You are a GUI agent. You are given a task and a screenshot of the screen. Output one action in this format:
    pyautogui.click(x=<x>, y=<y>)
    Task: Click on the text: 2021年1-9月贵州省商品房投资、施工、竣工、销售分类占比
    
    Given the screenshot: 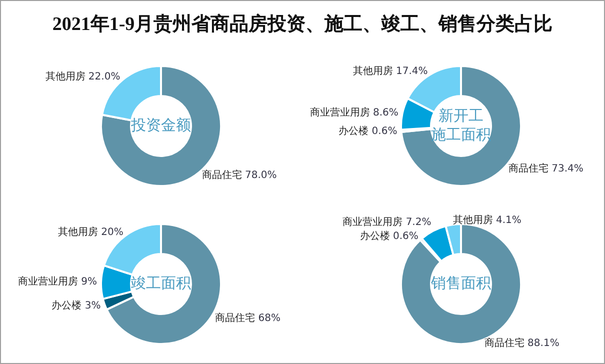 What is the action you would take?
    pyautogui.click(x=302, y=24)
    